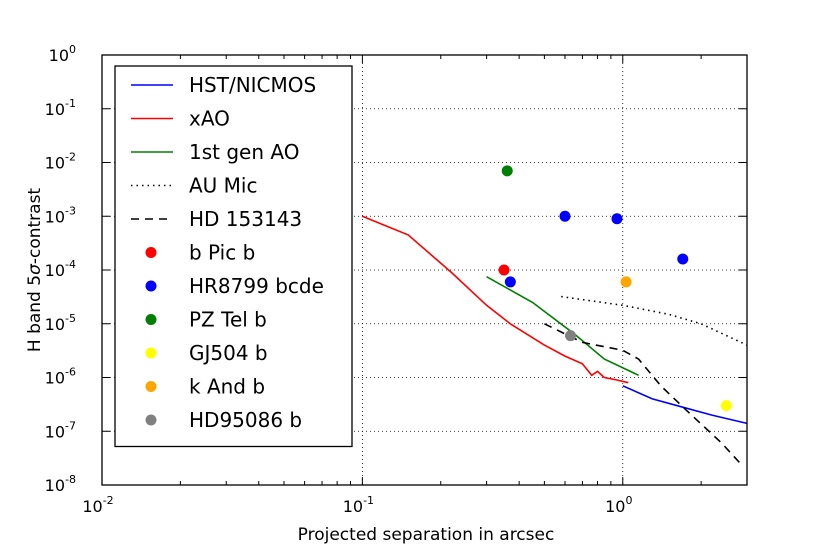 This screenshot has width=830, height=554. What do you see at coordinates (151, 319) in the screenshot?
I see `legend-swatch-pz-tel-b` at bounding box center [151, 319].